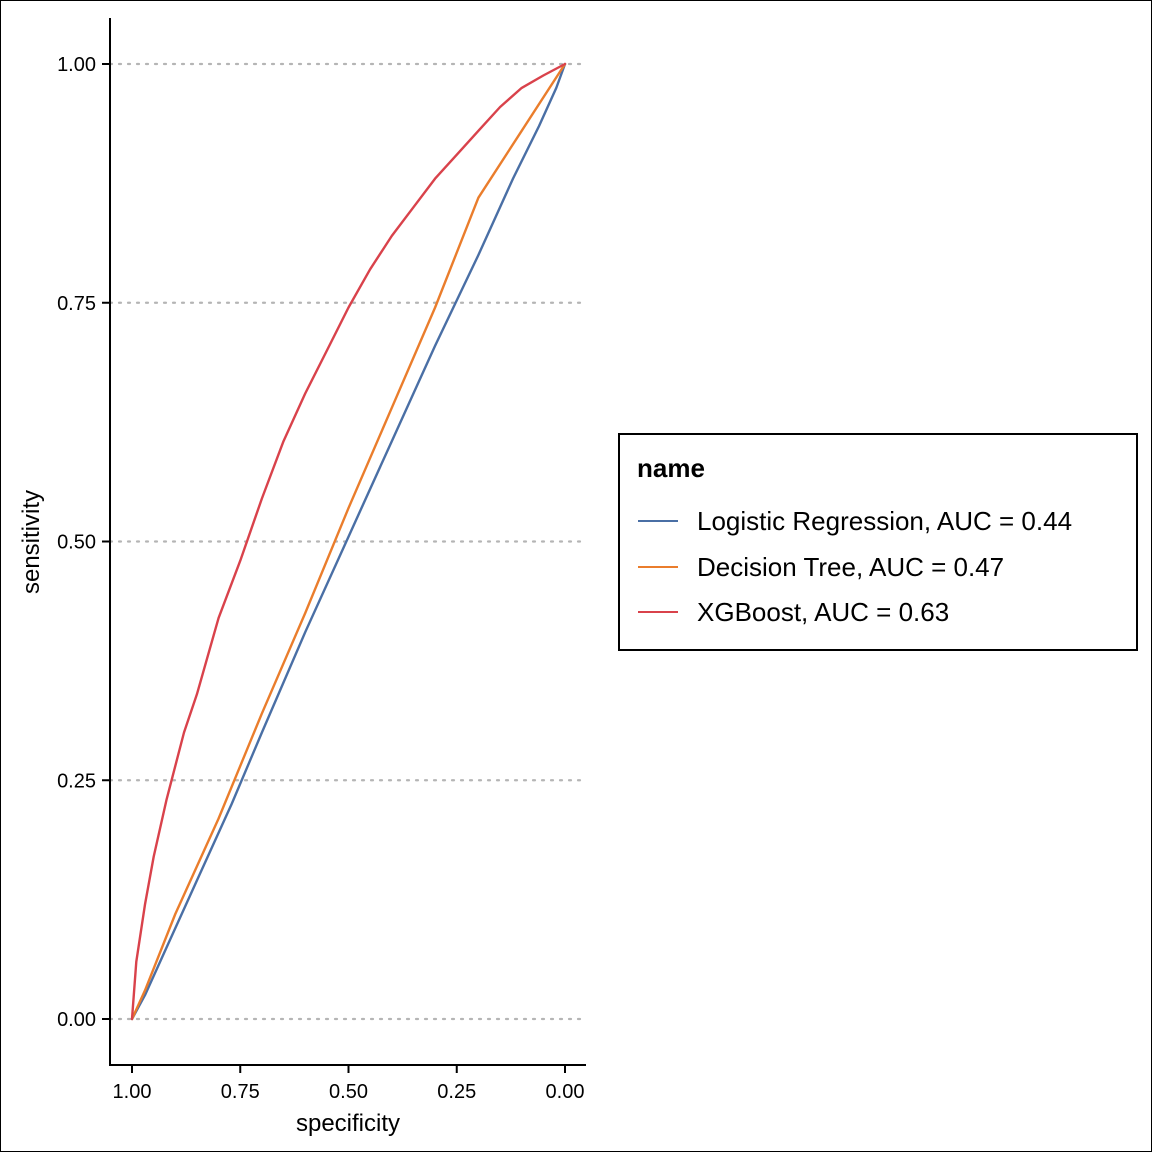 The image size is (1152, 1152). What do you see at coordinates (671, 468) in the screenshot?
I see `legend-title: name` at bounding box center [671, 468].